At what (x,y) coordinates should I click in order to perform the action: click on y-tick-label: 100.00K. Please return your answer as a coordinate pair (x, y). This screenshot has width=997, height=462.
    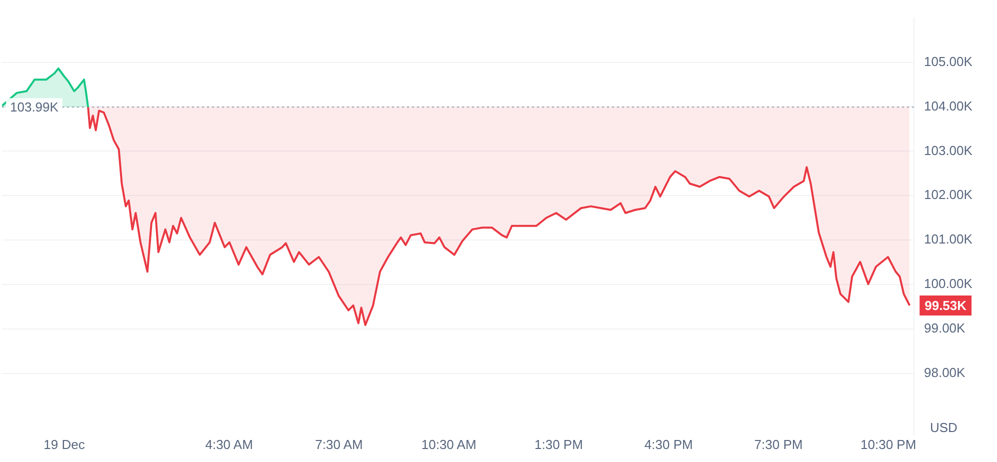
    Looking at the image, I should click on (948, 284).